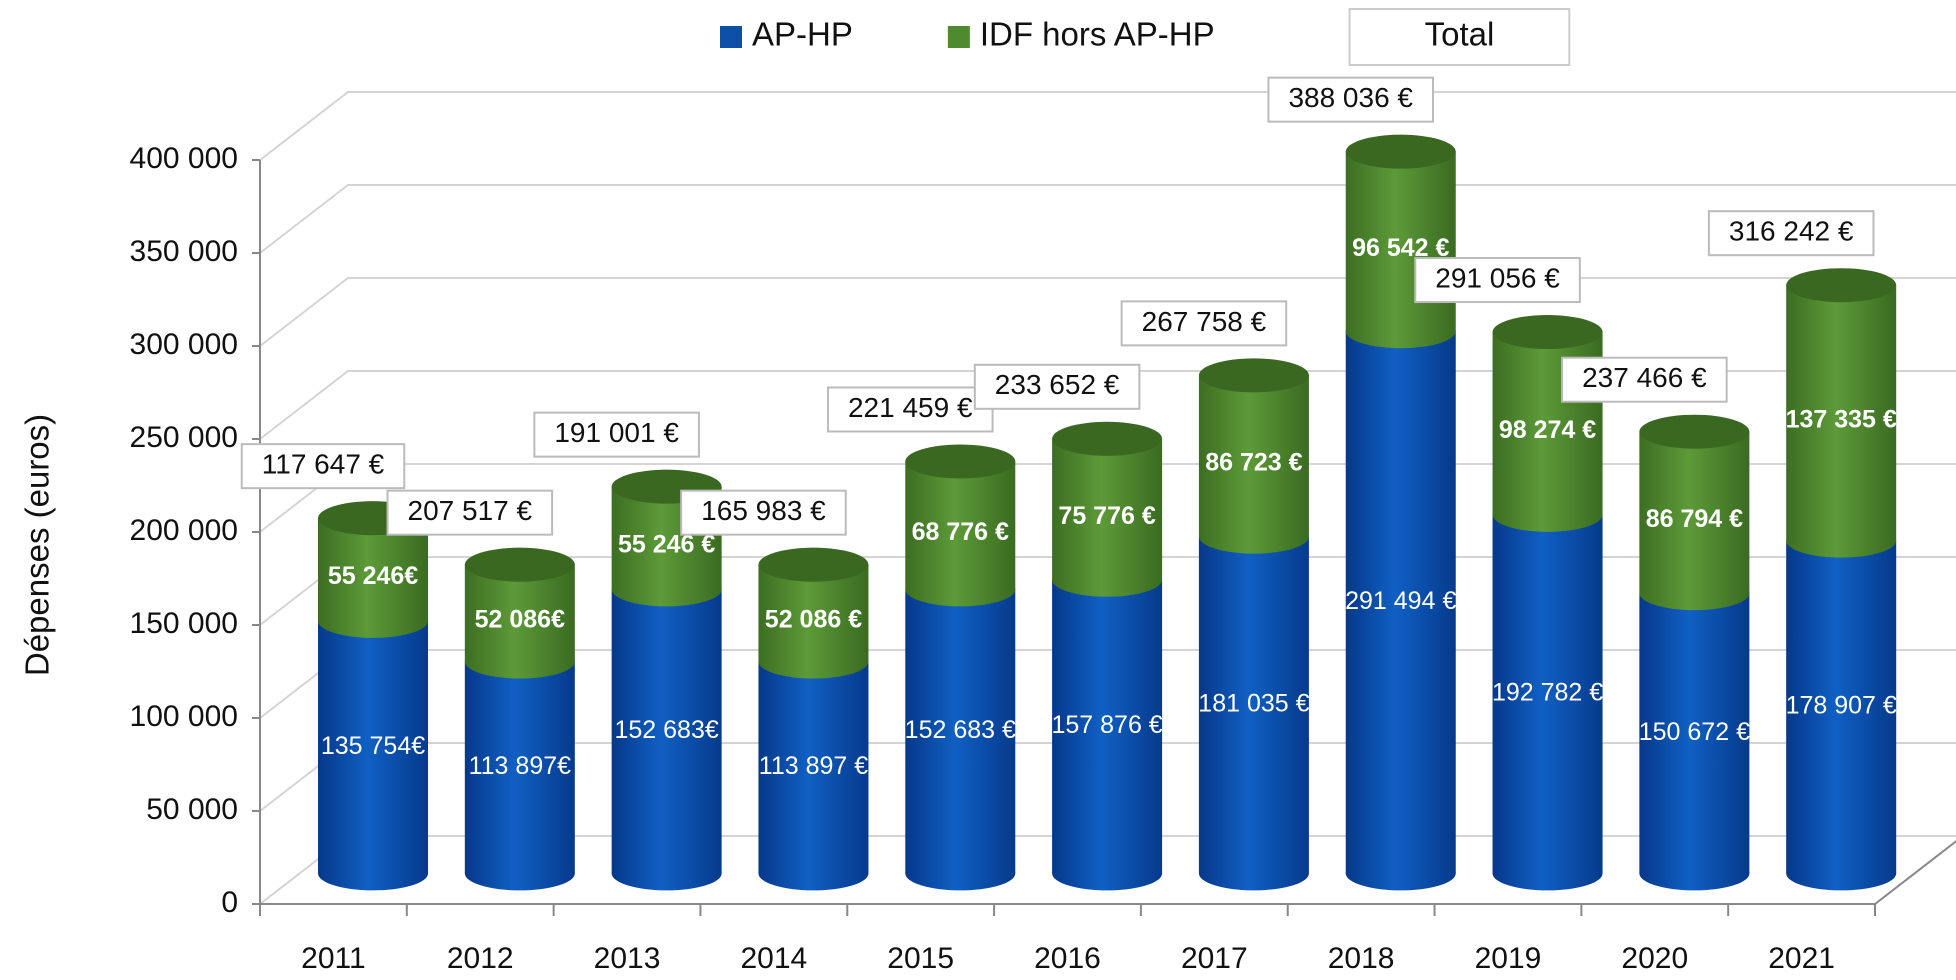  I want to click on data-label: 113 897€, so click(520, 766).